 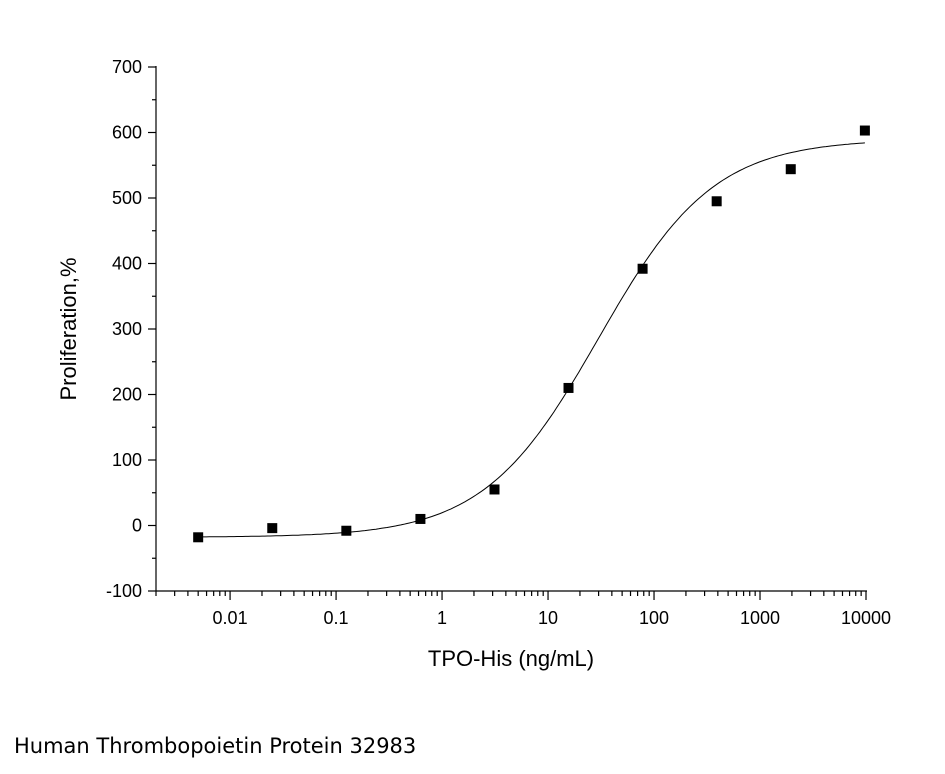 What do you see at coordinates (127, 395) in the screenshot?
I see `y-tick-label: 200` at bounding box center [127, 395].